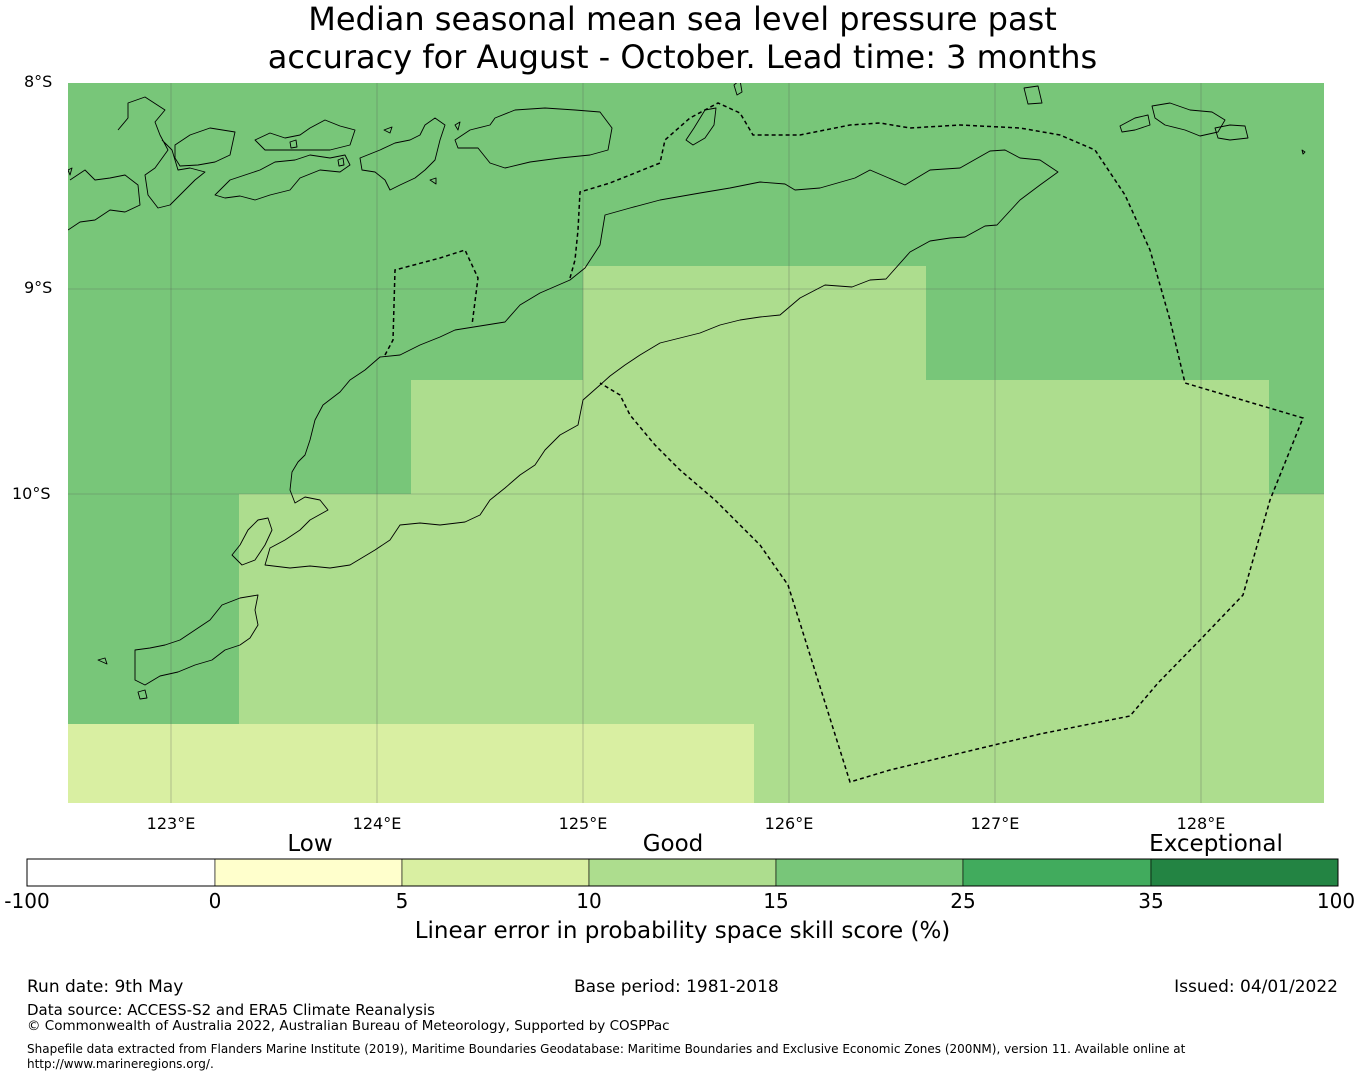 The height and width of the screenshot is (1080, 1365). I want to click on semau-coastline, so click(252, 541).